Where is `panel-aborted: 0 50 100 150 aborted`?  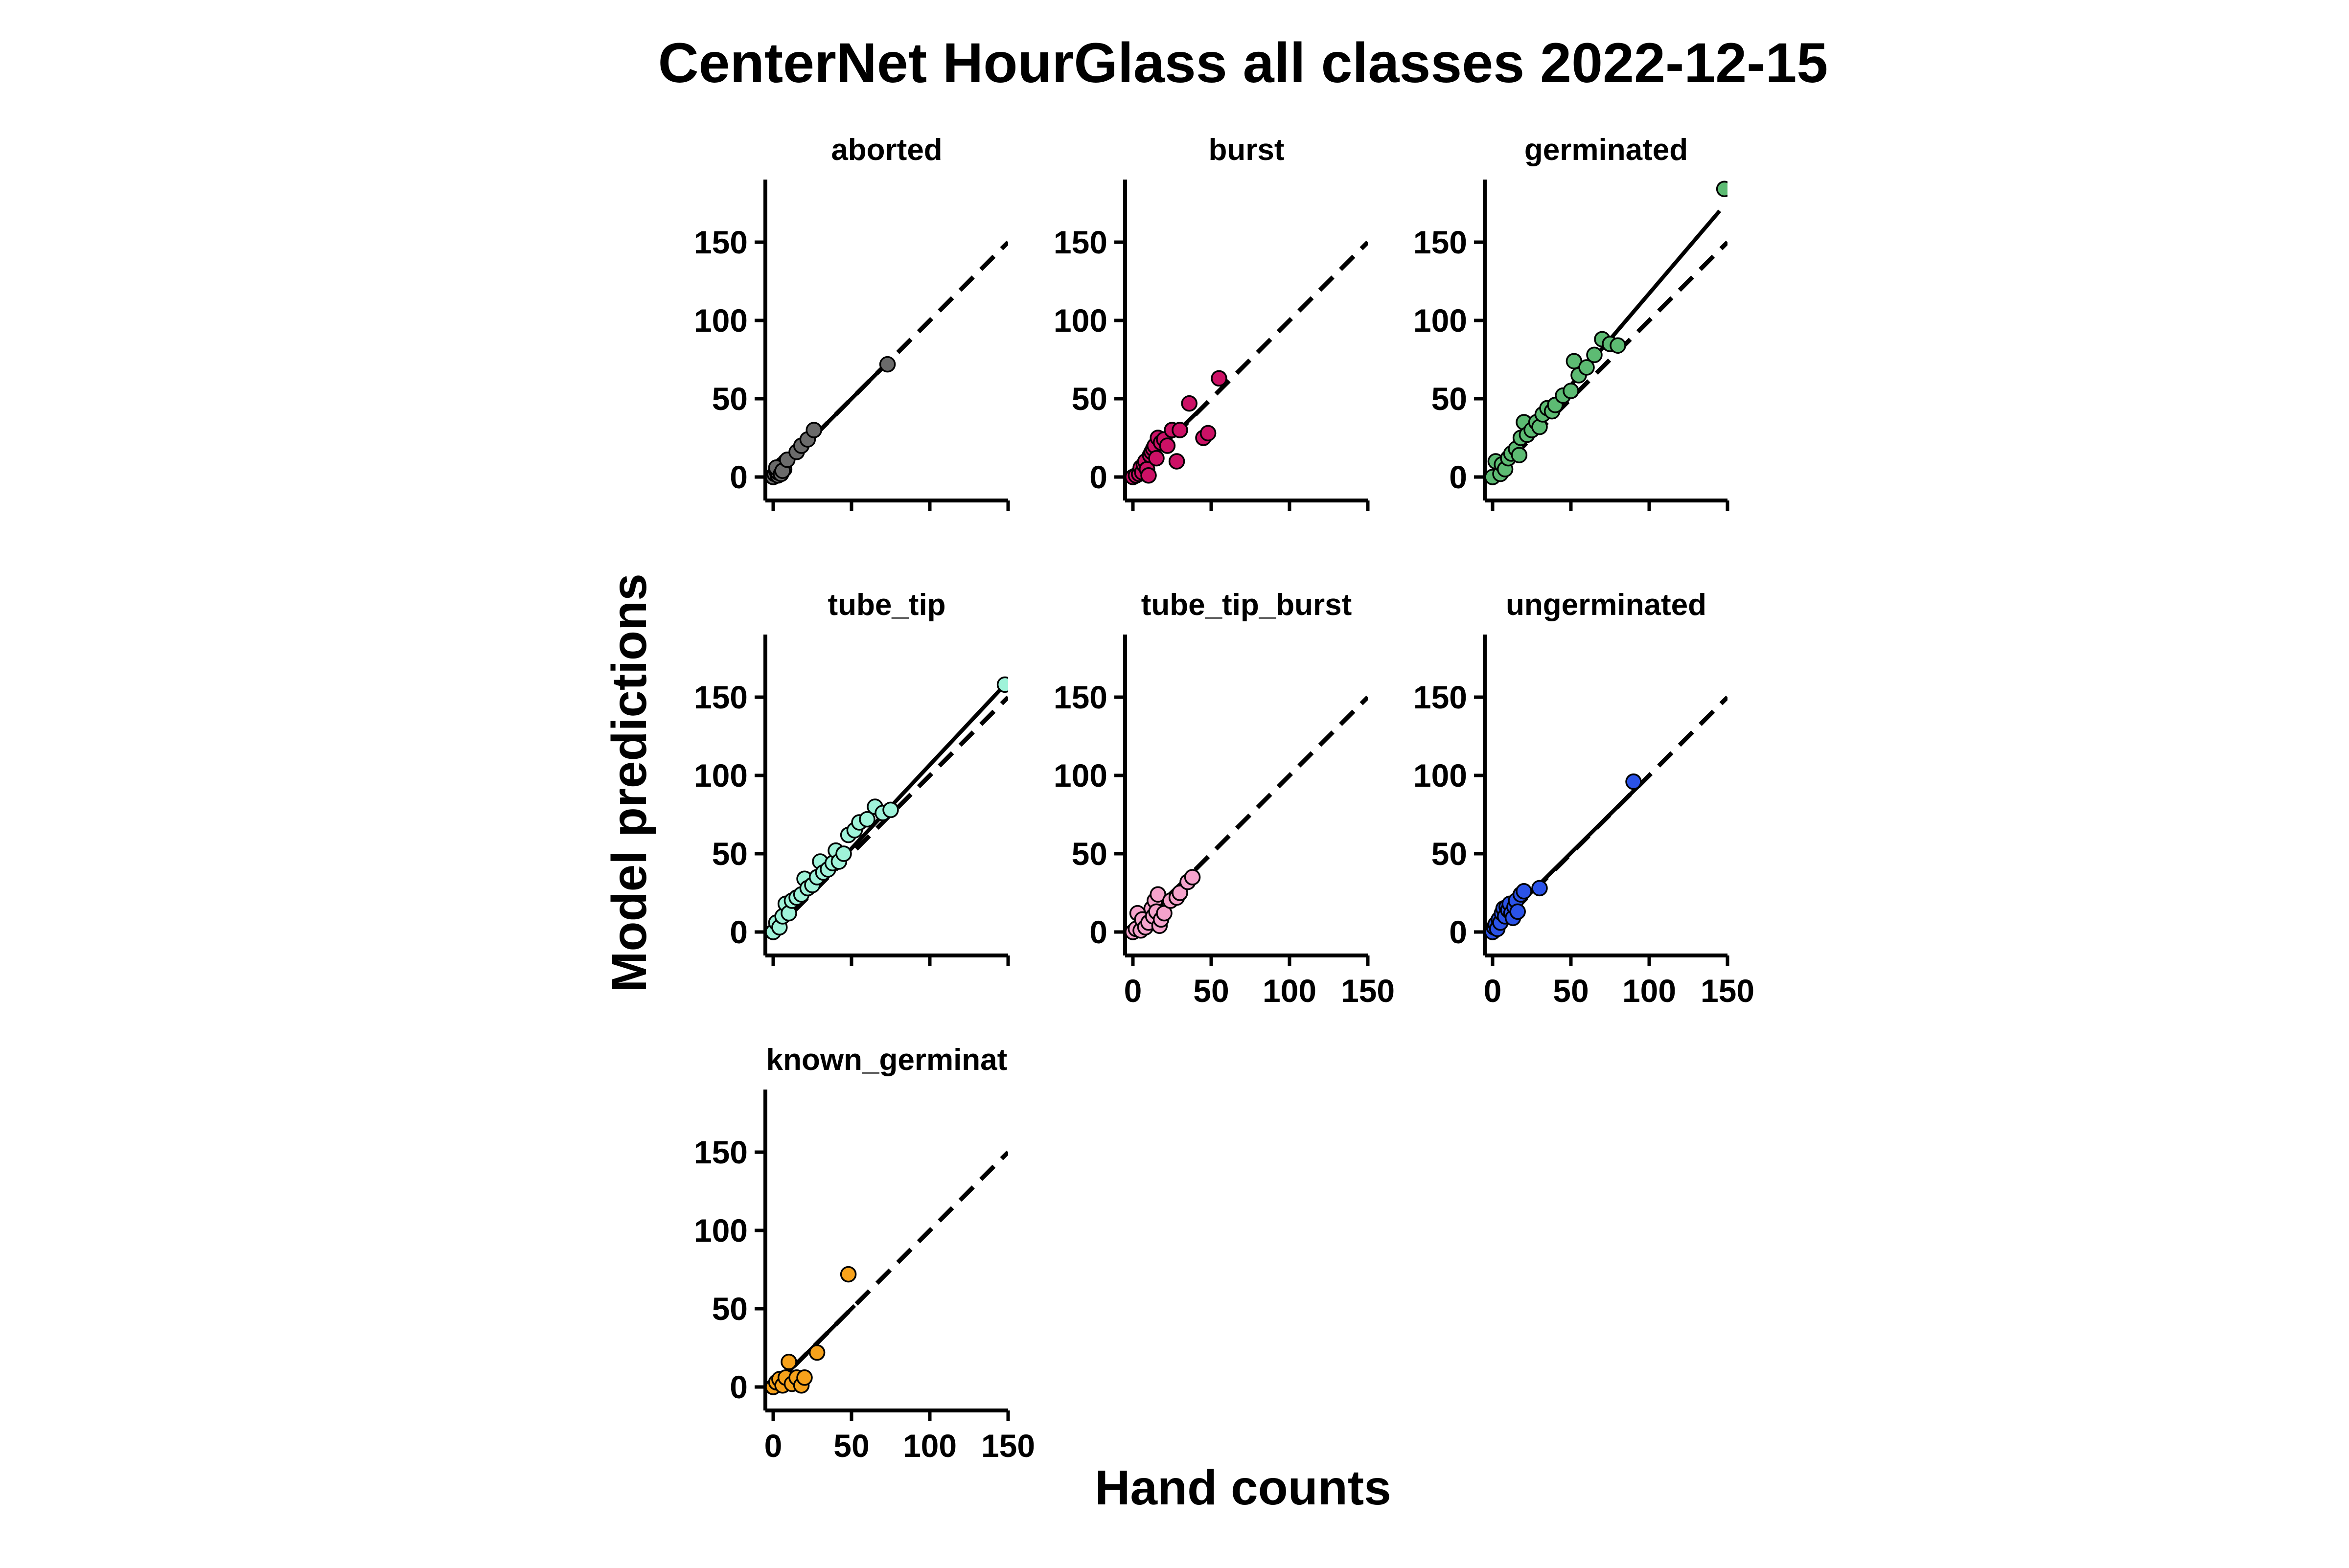
panel-aborted: 0 50 100 150 aborted is located at coordinates (852, 322).